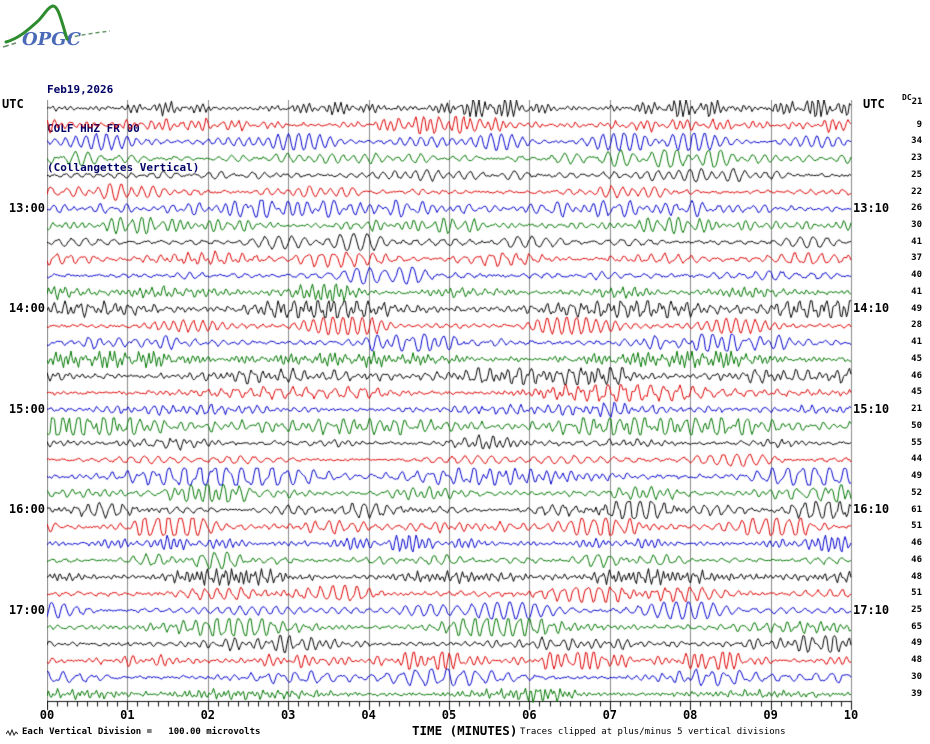 The image size is (930, 744). Describe the element at coordinates (465, 730) in the screenshot. I see `x-axis-title: TIME (MINUTES)` at that location.